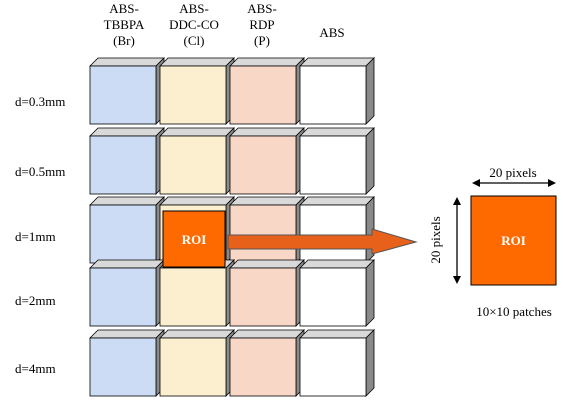 This screenshot has height=402, width=563. I want to click on height-label: 20 pixels, so click(435, 239).